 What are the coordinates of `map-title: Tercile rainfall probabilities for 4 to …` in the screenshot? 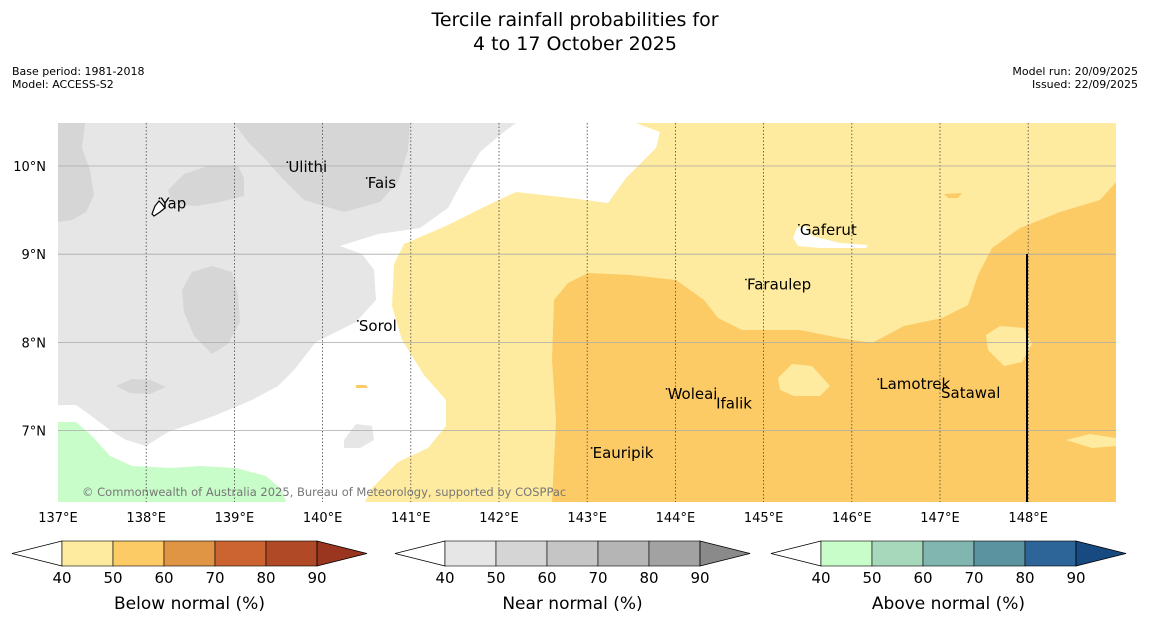 It's located at (575, 32).